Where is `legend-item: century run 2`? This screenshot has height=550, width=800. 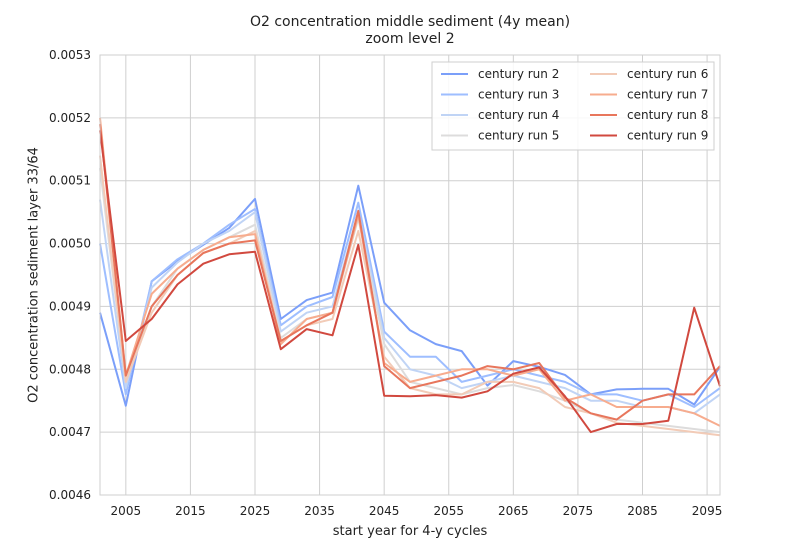
legend-item: century run 2 is located at coordinates (500, 74).